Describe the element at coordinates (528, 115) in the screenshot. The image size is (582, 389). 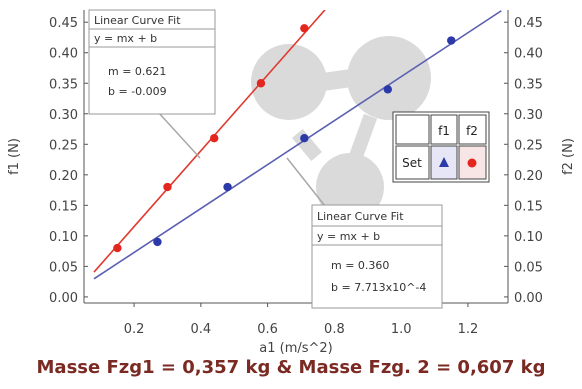
I see `y-tick-label-right: 0.30` at that location.